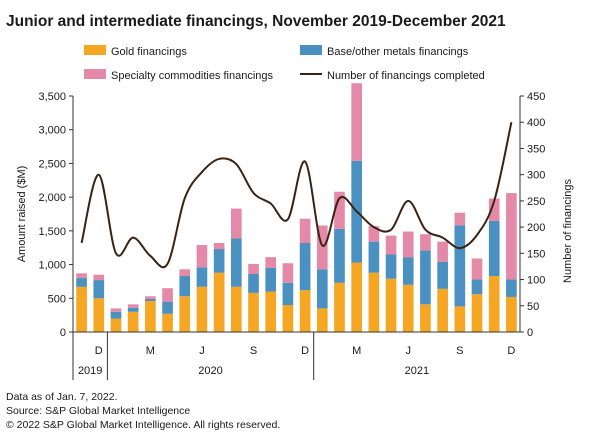 Image resolution: width=589 pixels, height=441 pixels. I want to click on x-tick-label: D, so click(99, 351).